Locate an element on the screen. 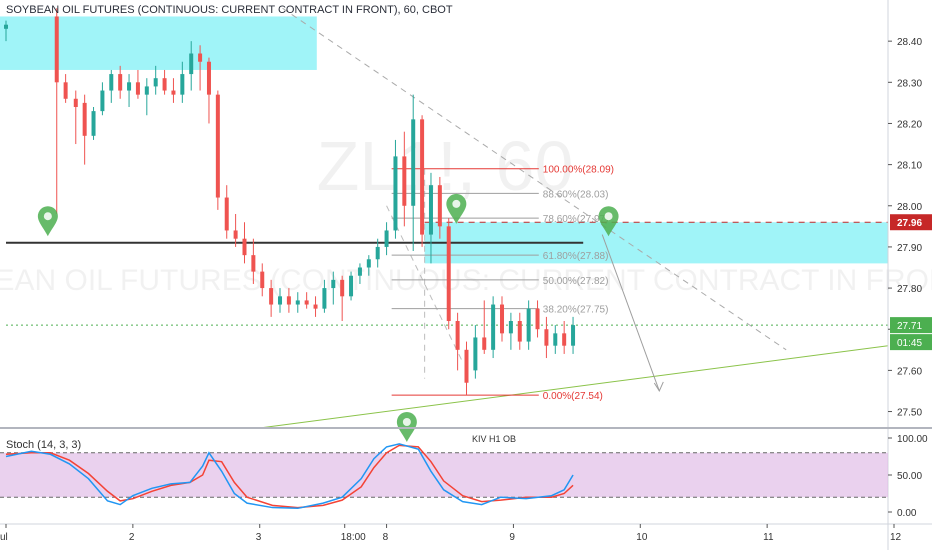 The height and width of the screenshot is (555, 932). ascending-trendline is located at coordinates (574, 387).